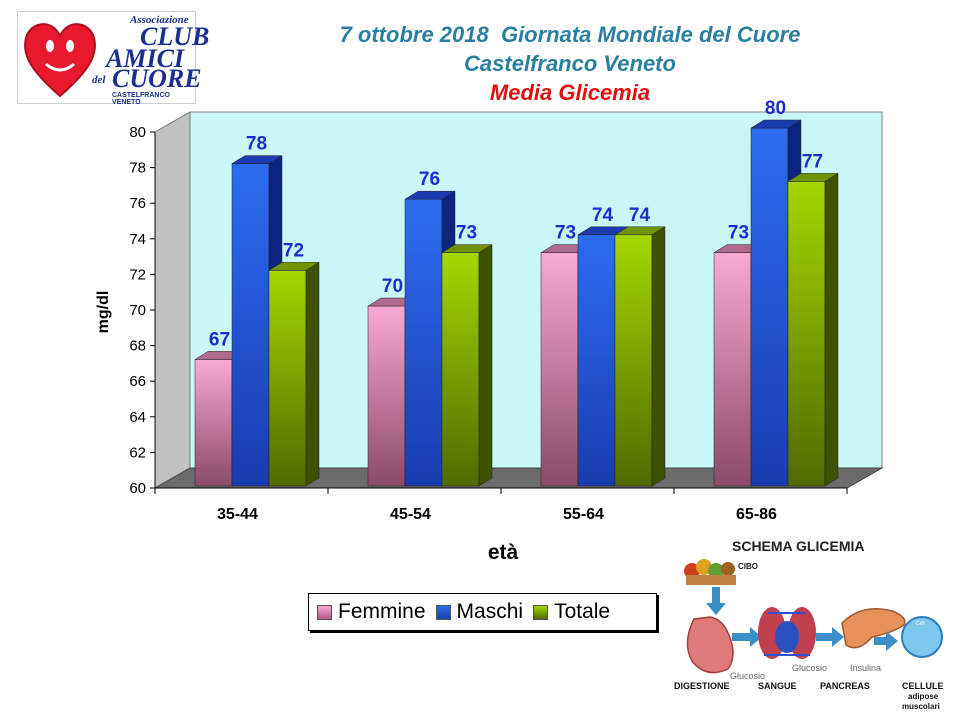 Image resolution: width=960 pixels, height=720 pixels. Describe the element at coordinates (137, 417) in the screenshot. I see `y-tick-label: 64` at that location.